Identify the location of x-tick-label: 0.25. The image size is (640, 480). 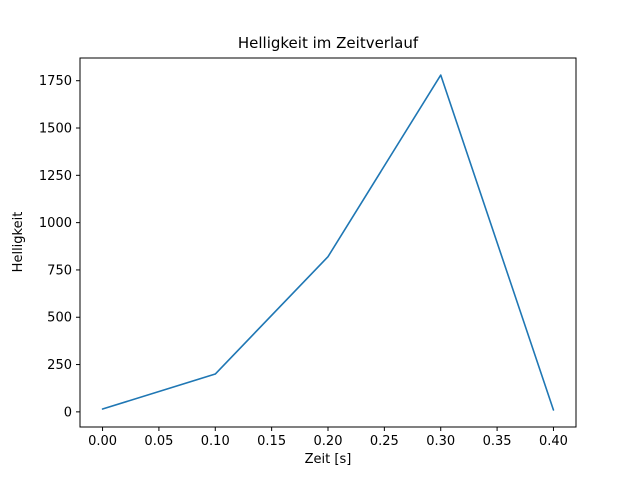
(384, 441).